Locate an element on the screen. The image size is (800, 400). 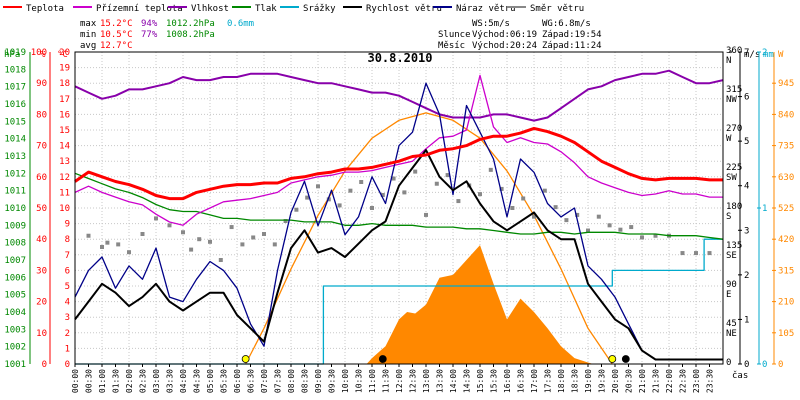
x-tick-label: 05:00 is located at coordinates (210, 381).